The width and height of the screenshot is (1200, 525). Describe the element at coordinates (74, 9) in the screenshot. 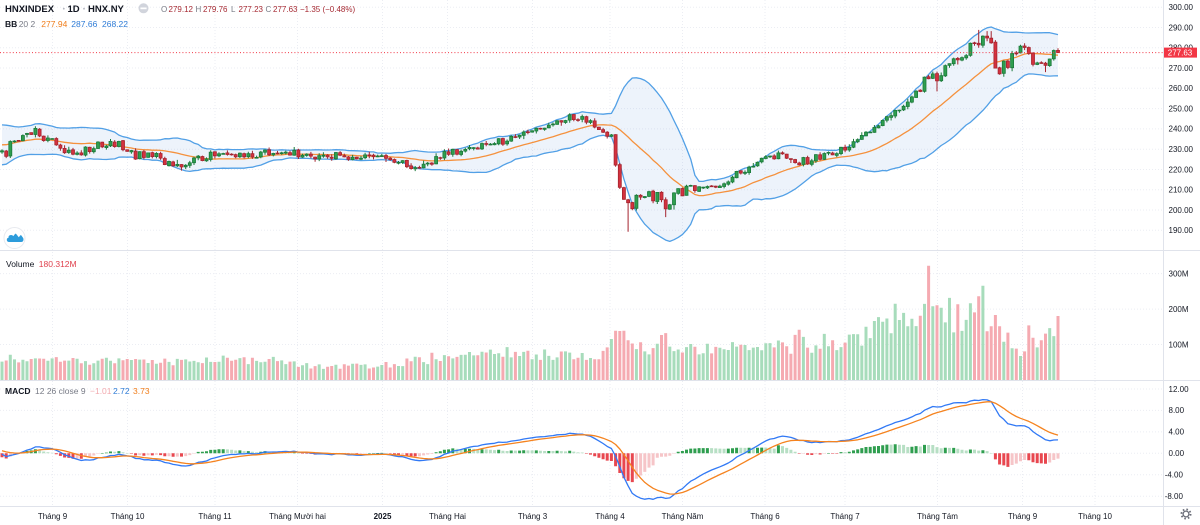

I see `svg-text: 1D` at that location.